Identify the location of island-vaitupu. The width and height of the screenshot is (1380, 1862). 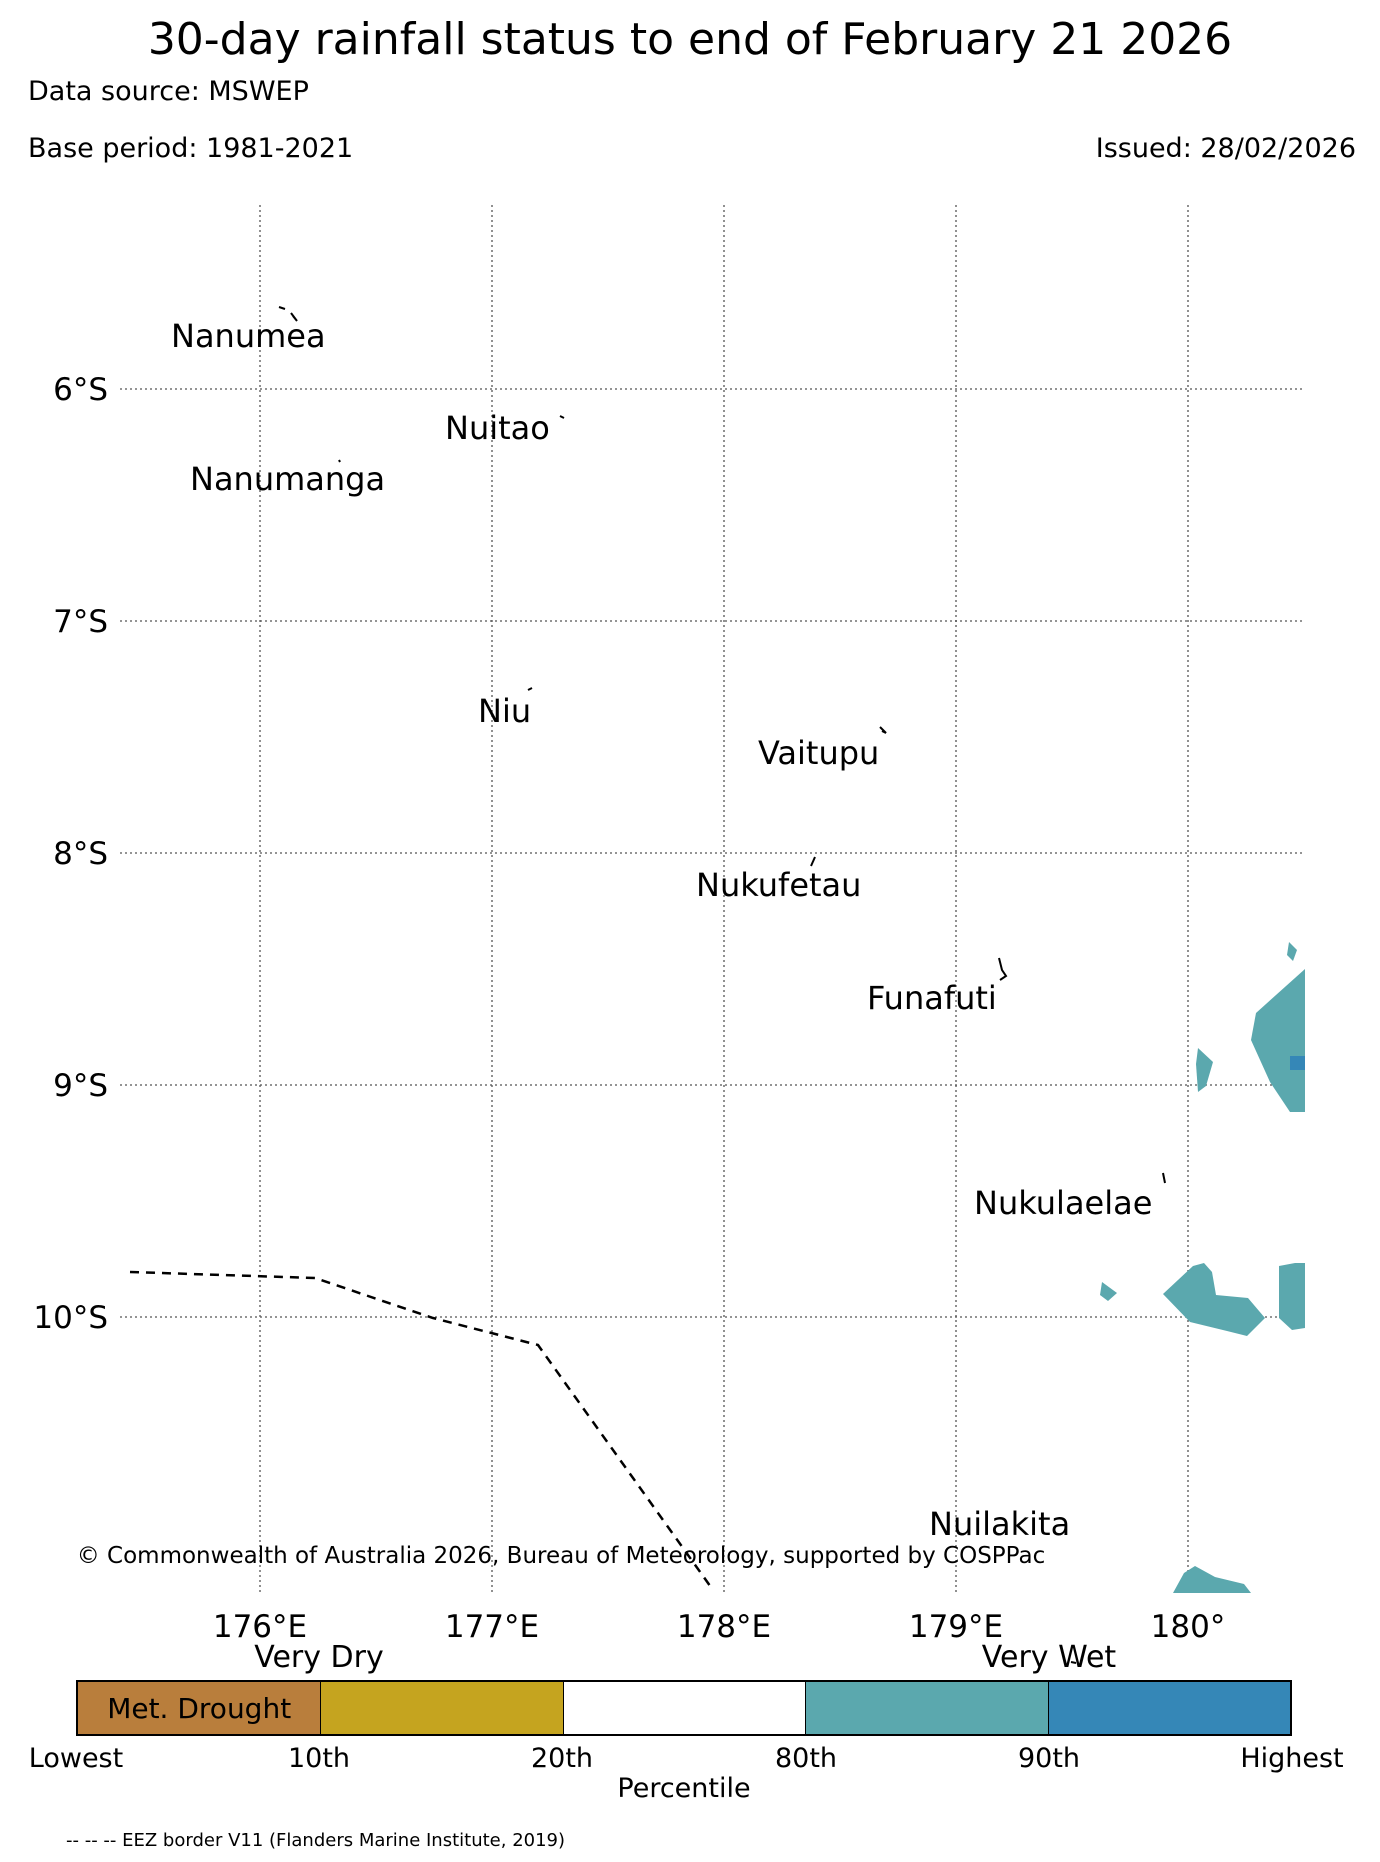
(883, 730).